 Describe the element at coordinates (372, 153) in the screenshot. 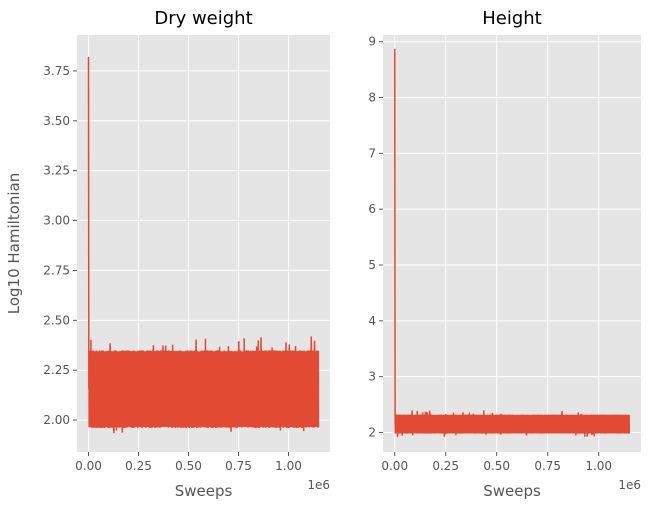

I see `y-tick-label: 7` at that location.